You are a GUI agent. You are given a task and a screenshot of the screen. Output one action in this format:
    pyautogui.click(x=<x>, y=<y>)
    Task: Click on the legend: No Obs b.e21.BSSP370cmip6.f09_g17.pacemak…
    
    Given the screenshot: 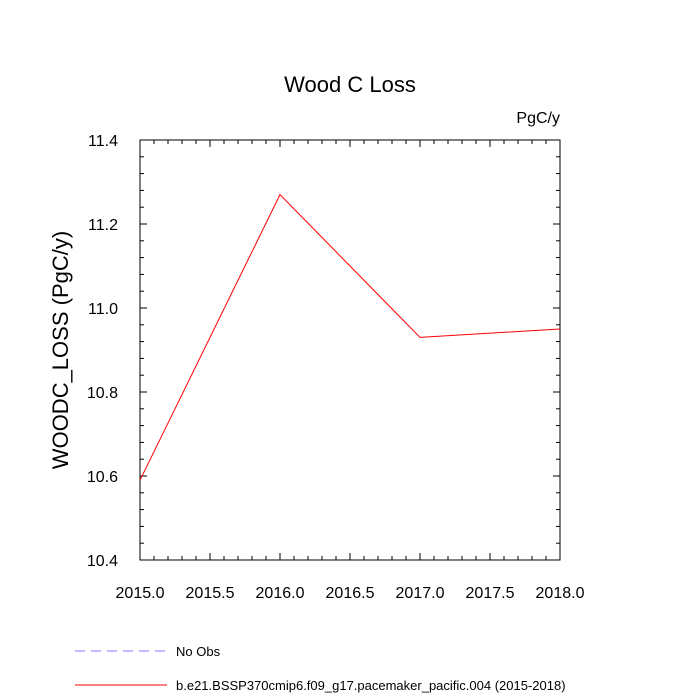 What is the action you would take?
    pyautogui.click(x=320, y=668)
    